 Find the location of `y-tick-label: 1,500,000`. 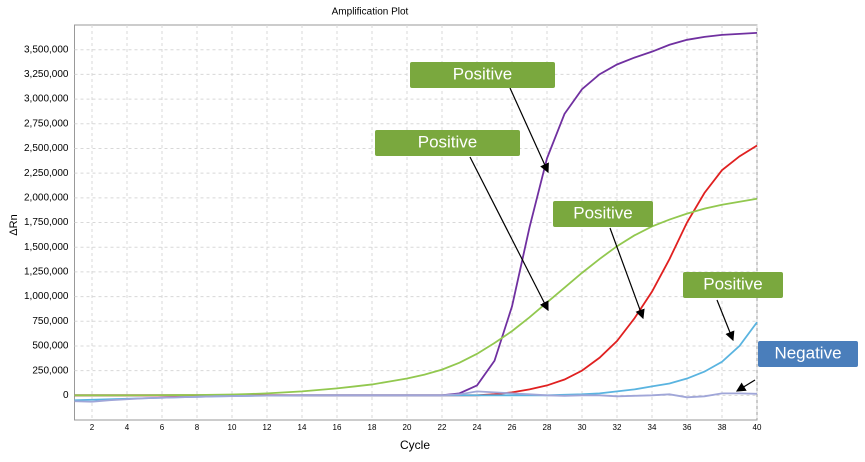

y-tick-label: 1,500,000 is located at coordinates (46, 247).